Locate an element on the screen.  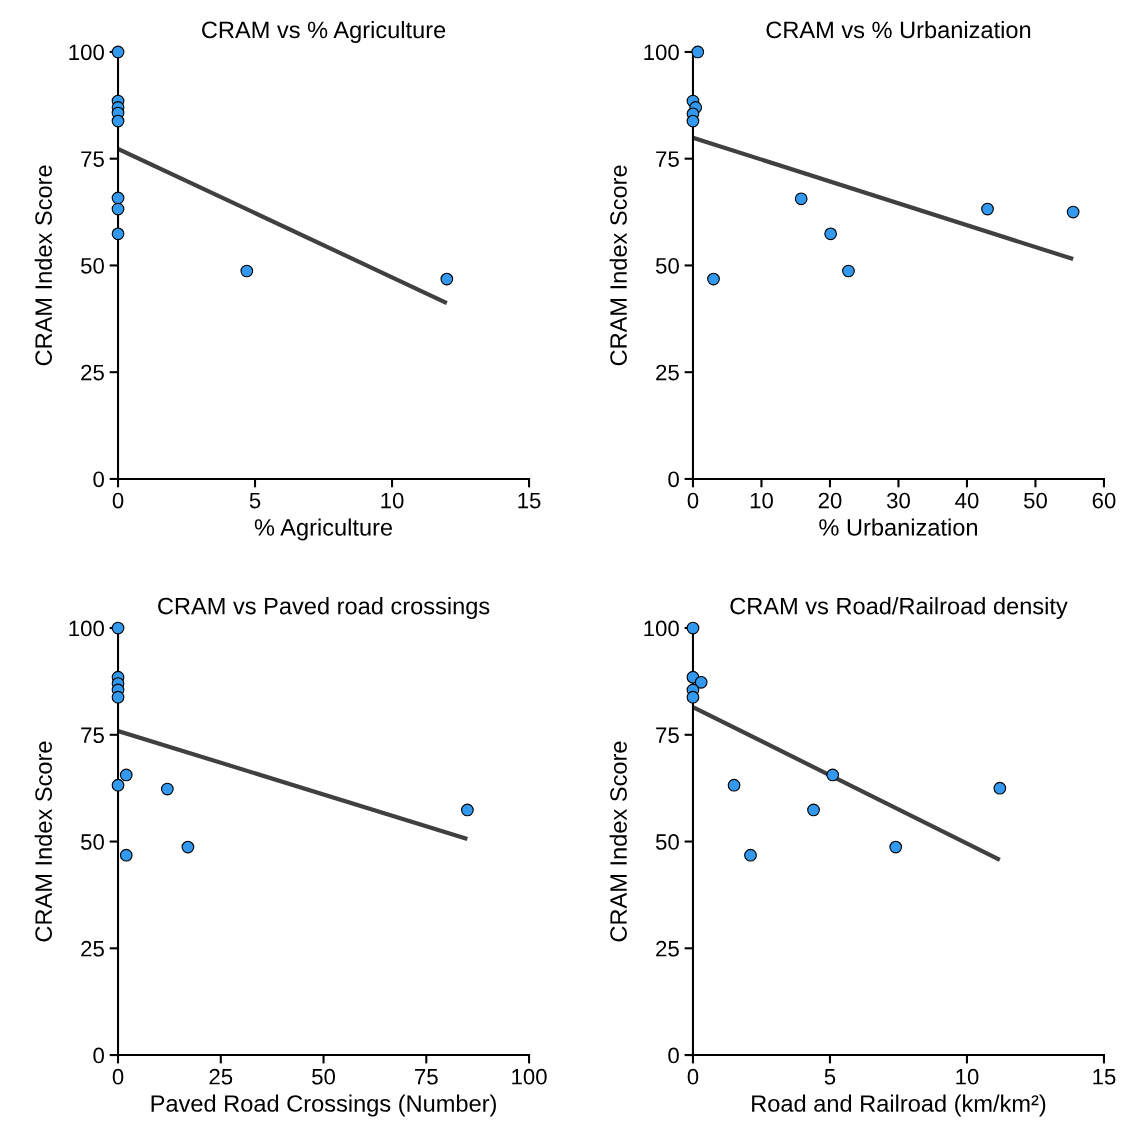
x-tick-label: 40 is located at coordinates (967, 500).